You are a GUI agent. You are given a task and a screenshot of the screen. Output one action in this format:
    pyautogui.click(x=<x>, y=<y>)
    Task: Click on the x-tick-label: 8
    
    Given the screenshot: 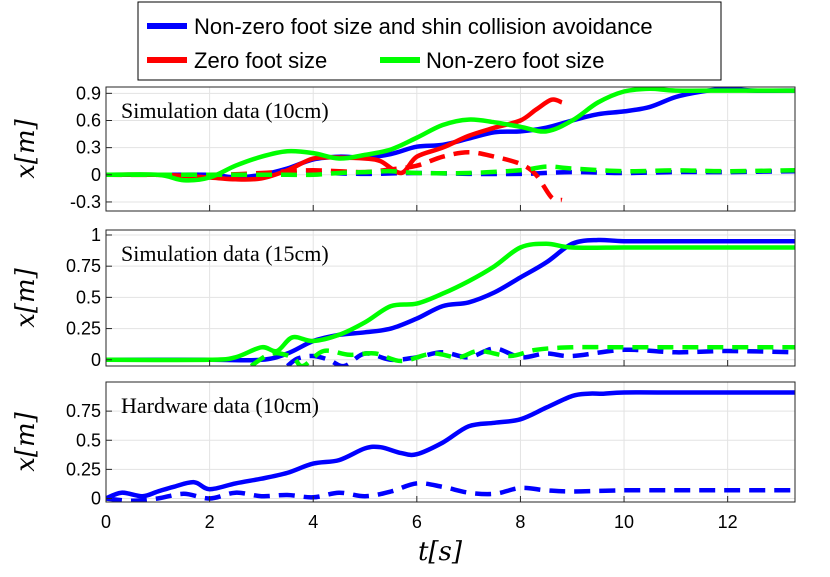 What is the action you would take?
    pyautogui.click(x=520, y=522)
    